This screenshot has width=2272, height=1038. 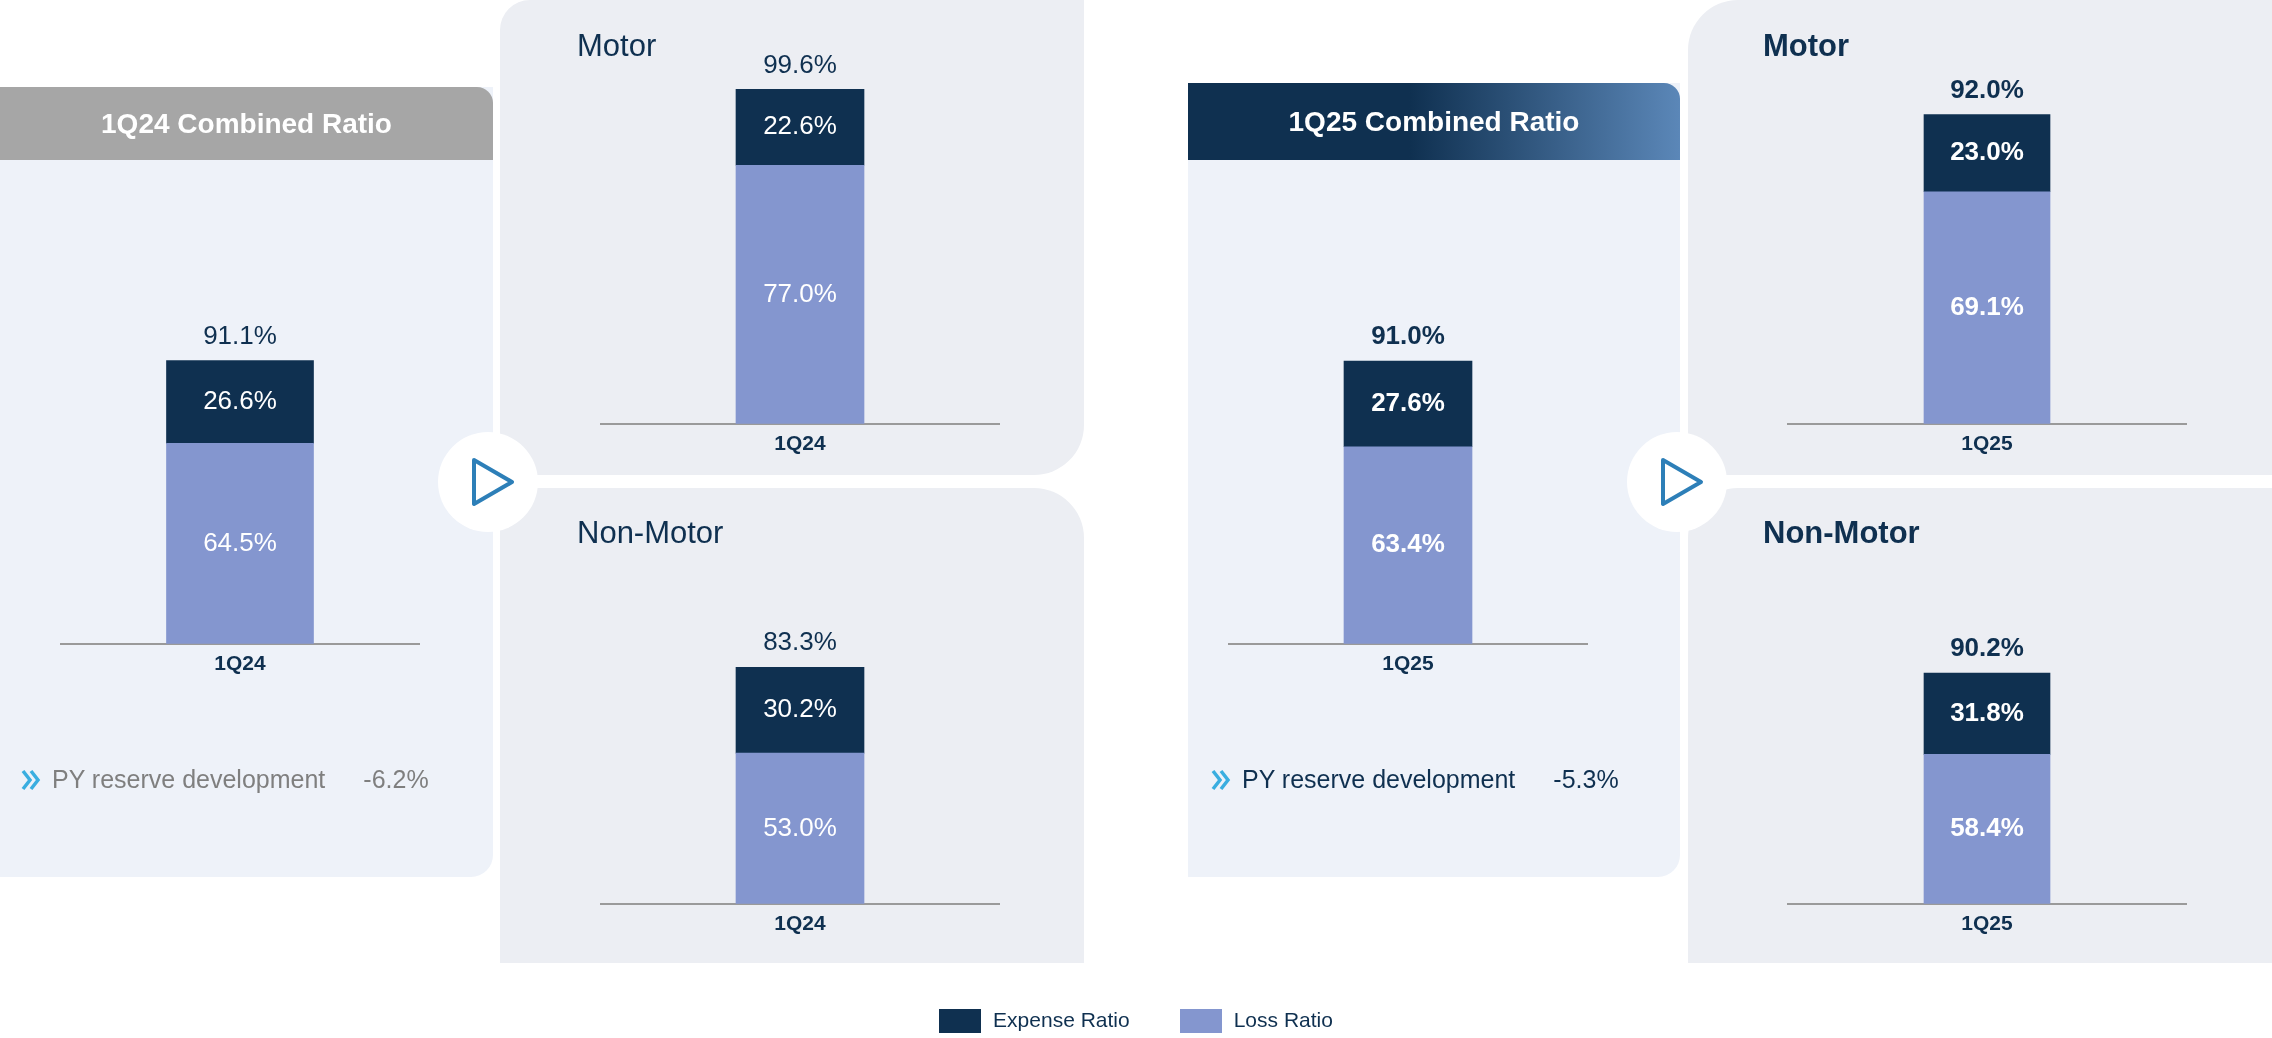 I want to click on total-label: 83.3%, so click(x=800, y=641).